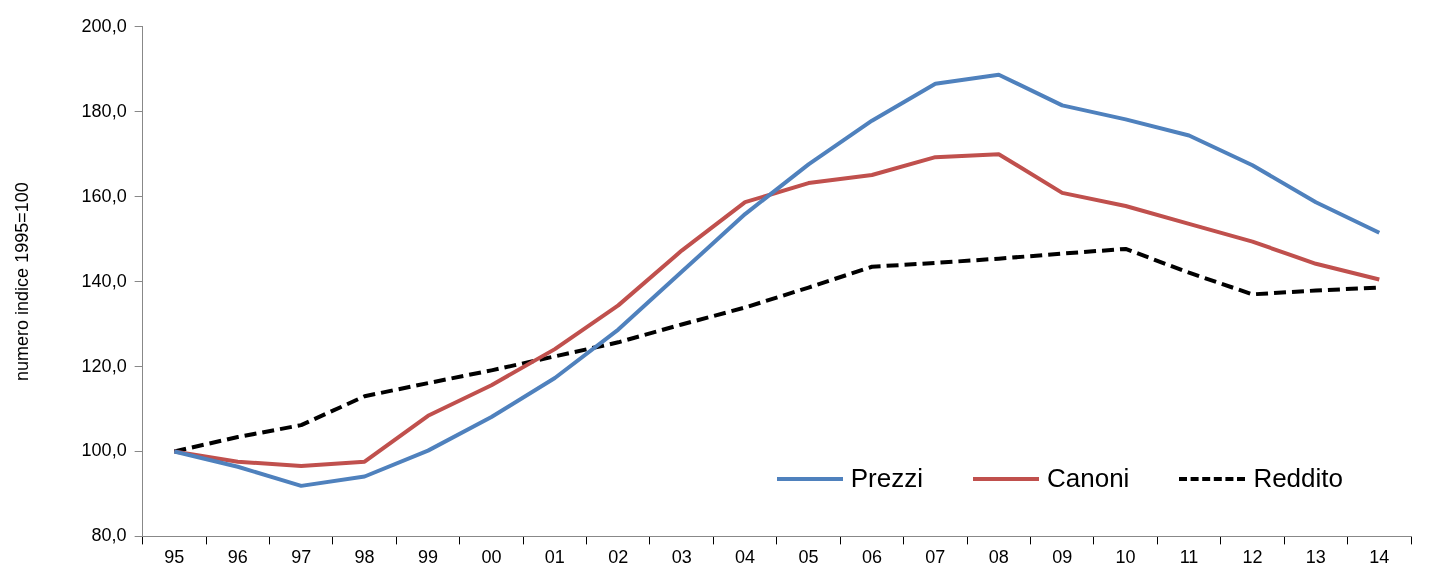 The width and height of the screenshot is (1431, 580). Describe the element at coordinates (998, 557) in the screenshot. I see `x-tick-label: 08` at that location.